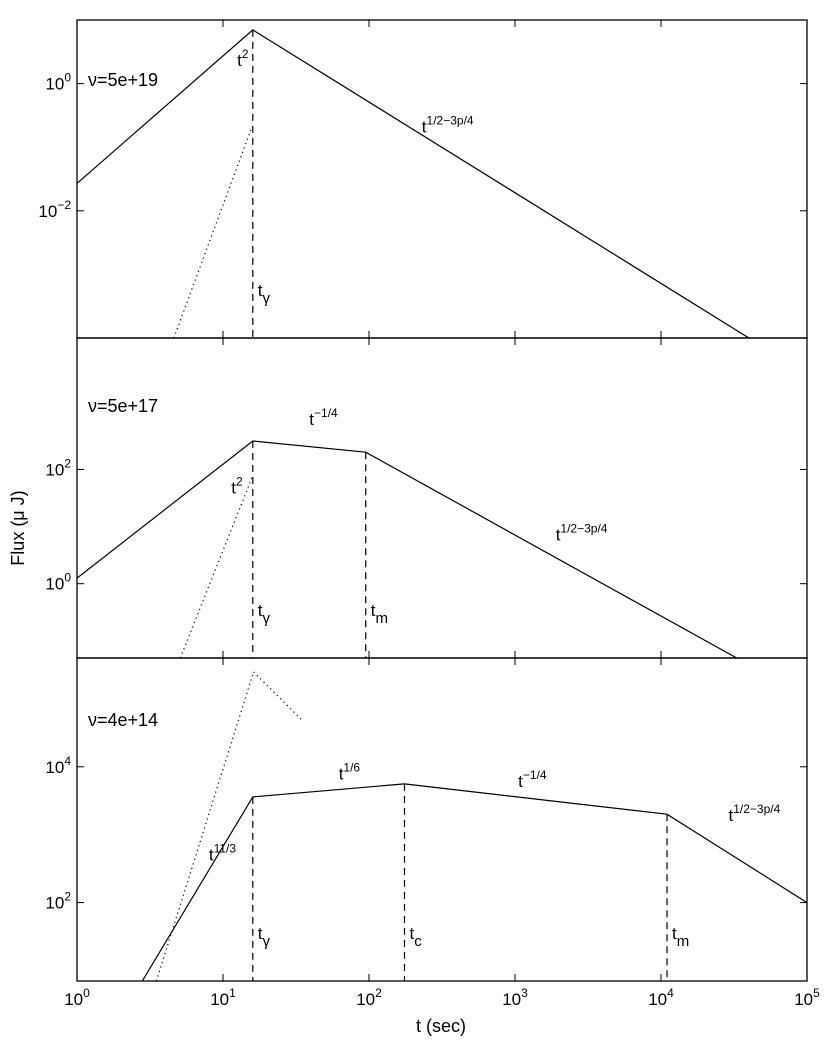 The image size is (830, 1040). Describe the element at coordinates (123, 406) in the screenshot. I see `frequency-label: ν=5e+17` at that location.